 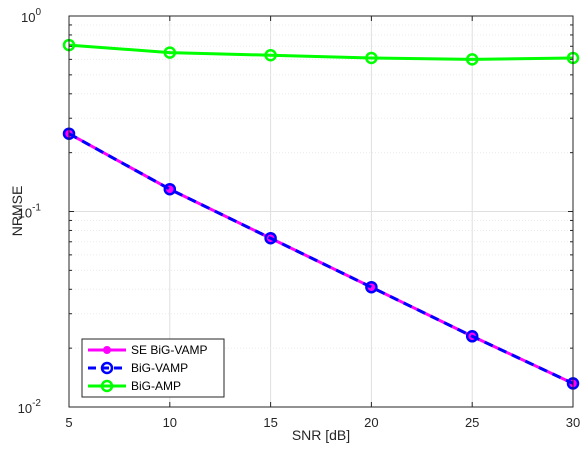 I want to click on y-axis-title: NRMSE, so click(x=17, y=211).